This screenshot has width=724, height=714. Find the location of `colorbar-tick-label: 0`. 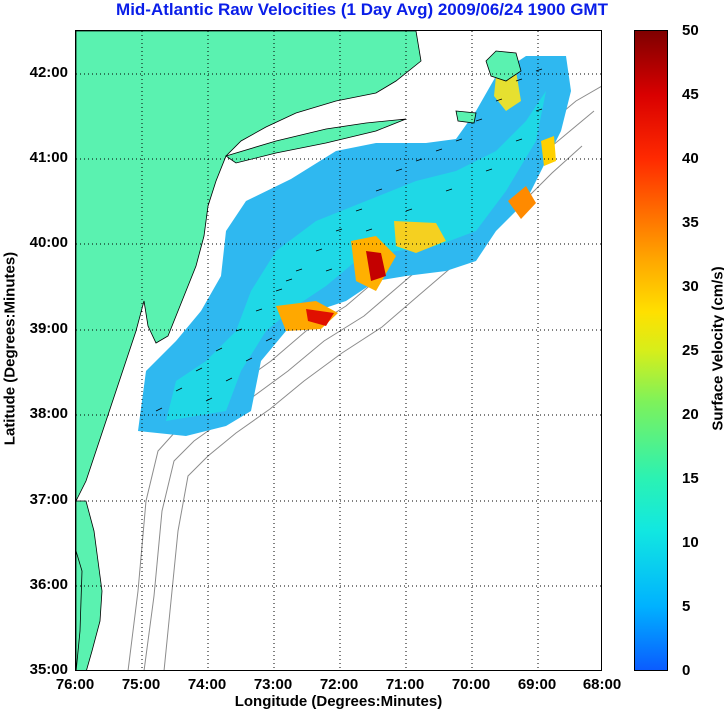

colorbar-tick-label: 0 is located at coordinates (686, 670).